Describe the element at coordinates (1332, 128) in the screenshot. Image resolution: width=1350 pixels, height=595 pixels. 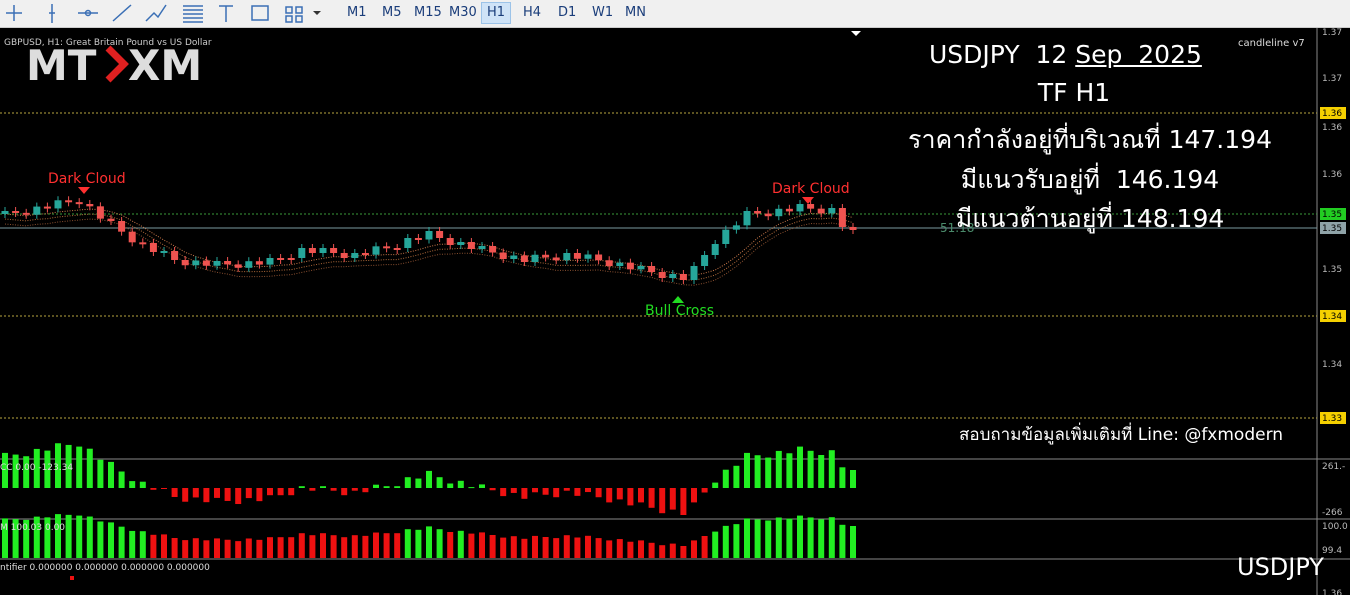
I see `price-label: 1.36` at that location.